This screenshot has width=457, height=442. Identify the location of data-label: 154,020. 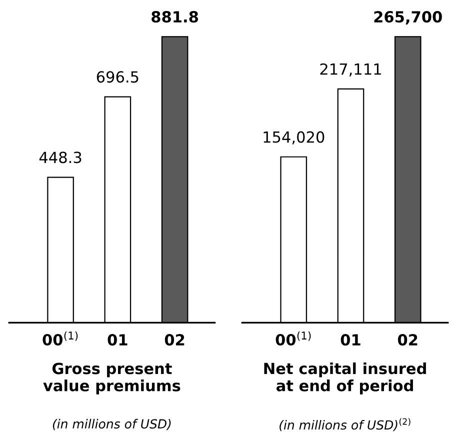
(294, 137).